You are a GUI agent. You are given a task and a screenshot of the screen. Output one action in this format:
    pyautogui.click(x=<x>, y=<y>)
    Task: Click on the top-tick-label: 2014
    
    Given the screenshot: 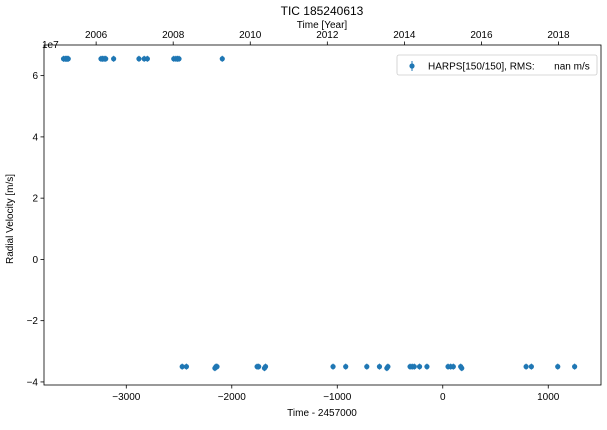 What is the action you would take?
    pyautogui.click(x=404, y=35)
    